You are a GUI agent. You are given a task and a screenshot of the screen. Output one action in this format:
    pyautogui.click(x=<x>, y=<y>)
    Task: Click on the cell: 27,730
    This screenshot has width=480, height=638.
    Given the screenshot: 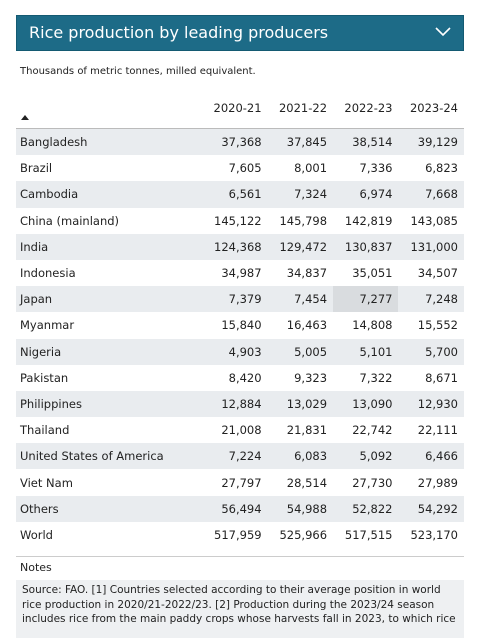 What is the action you would take?
    pyautogui.click(x=372, y=482)
    